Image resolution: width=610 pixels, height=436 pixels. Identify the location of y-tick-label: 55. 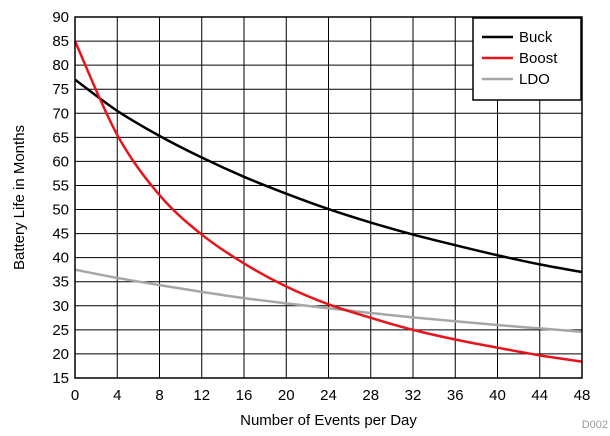
(60, 185).